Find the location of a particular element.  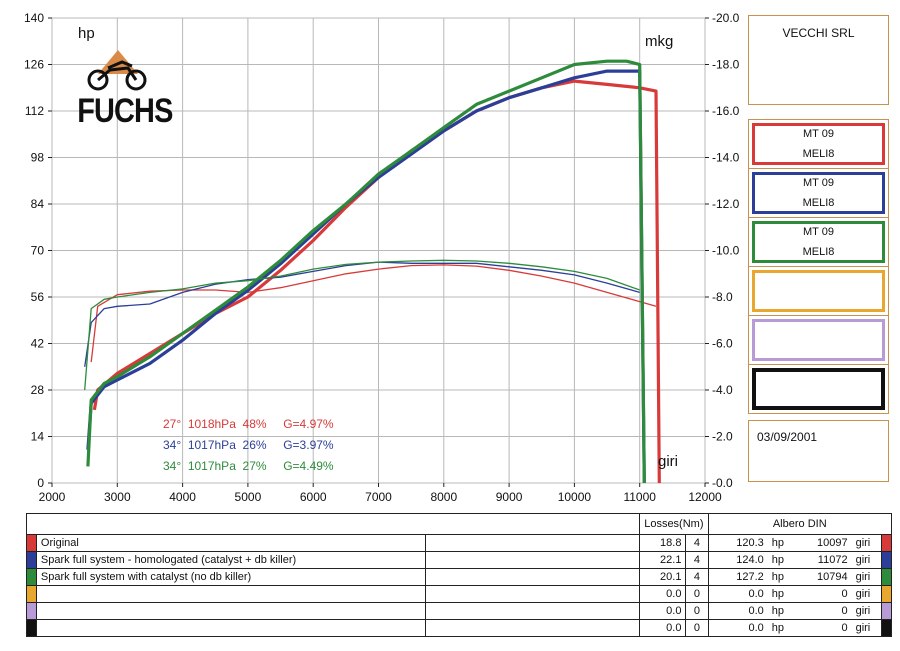

motorcycle-icon is located at coordinates (117, 70).